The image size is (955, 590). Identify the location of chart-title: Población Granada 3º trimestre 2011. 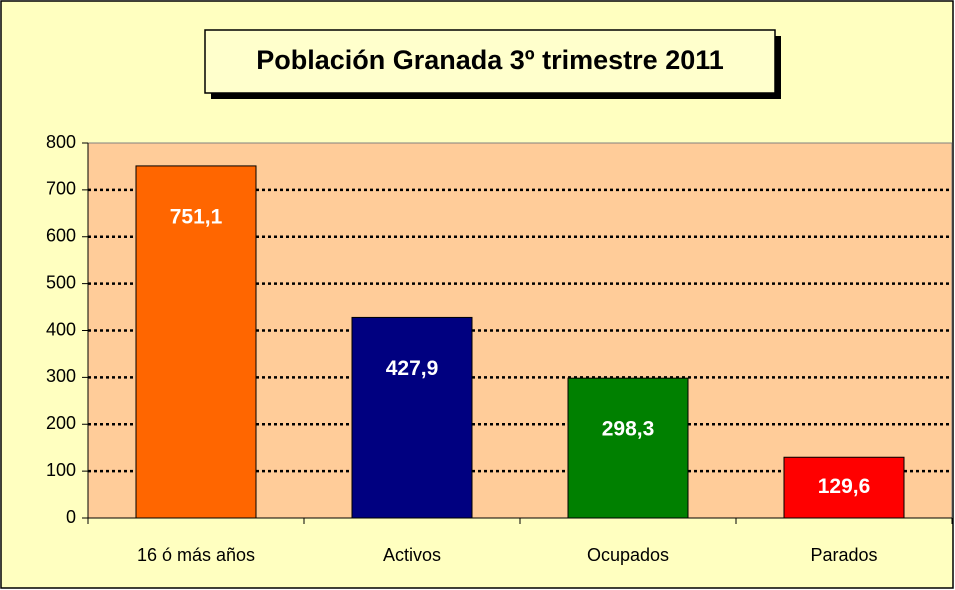
(490, 60).